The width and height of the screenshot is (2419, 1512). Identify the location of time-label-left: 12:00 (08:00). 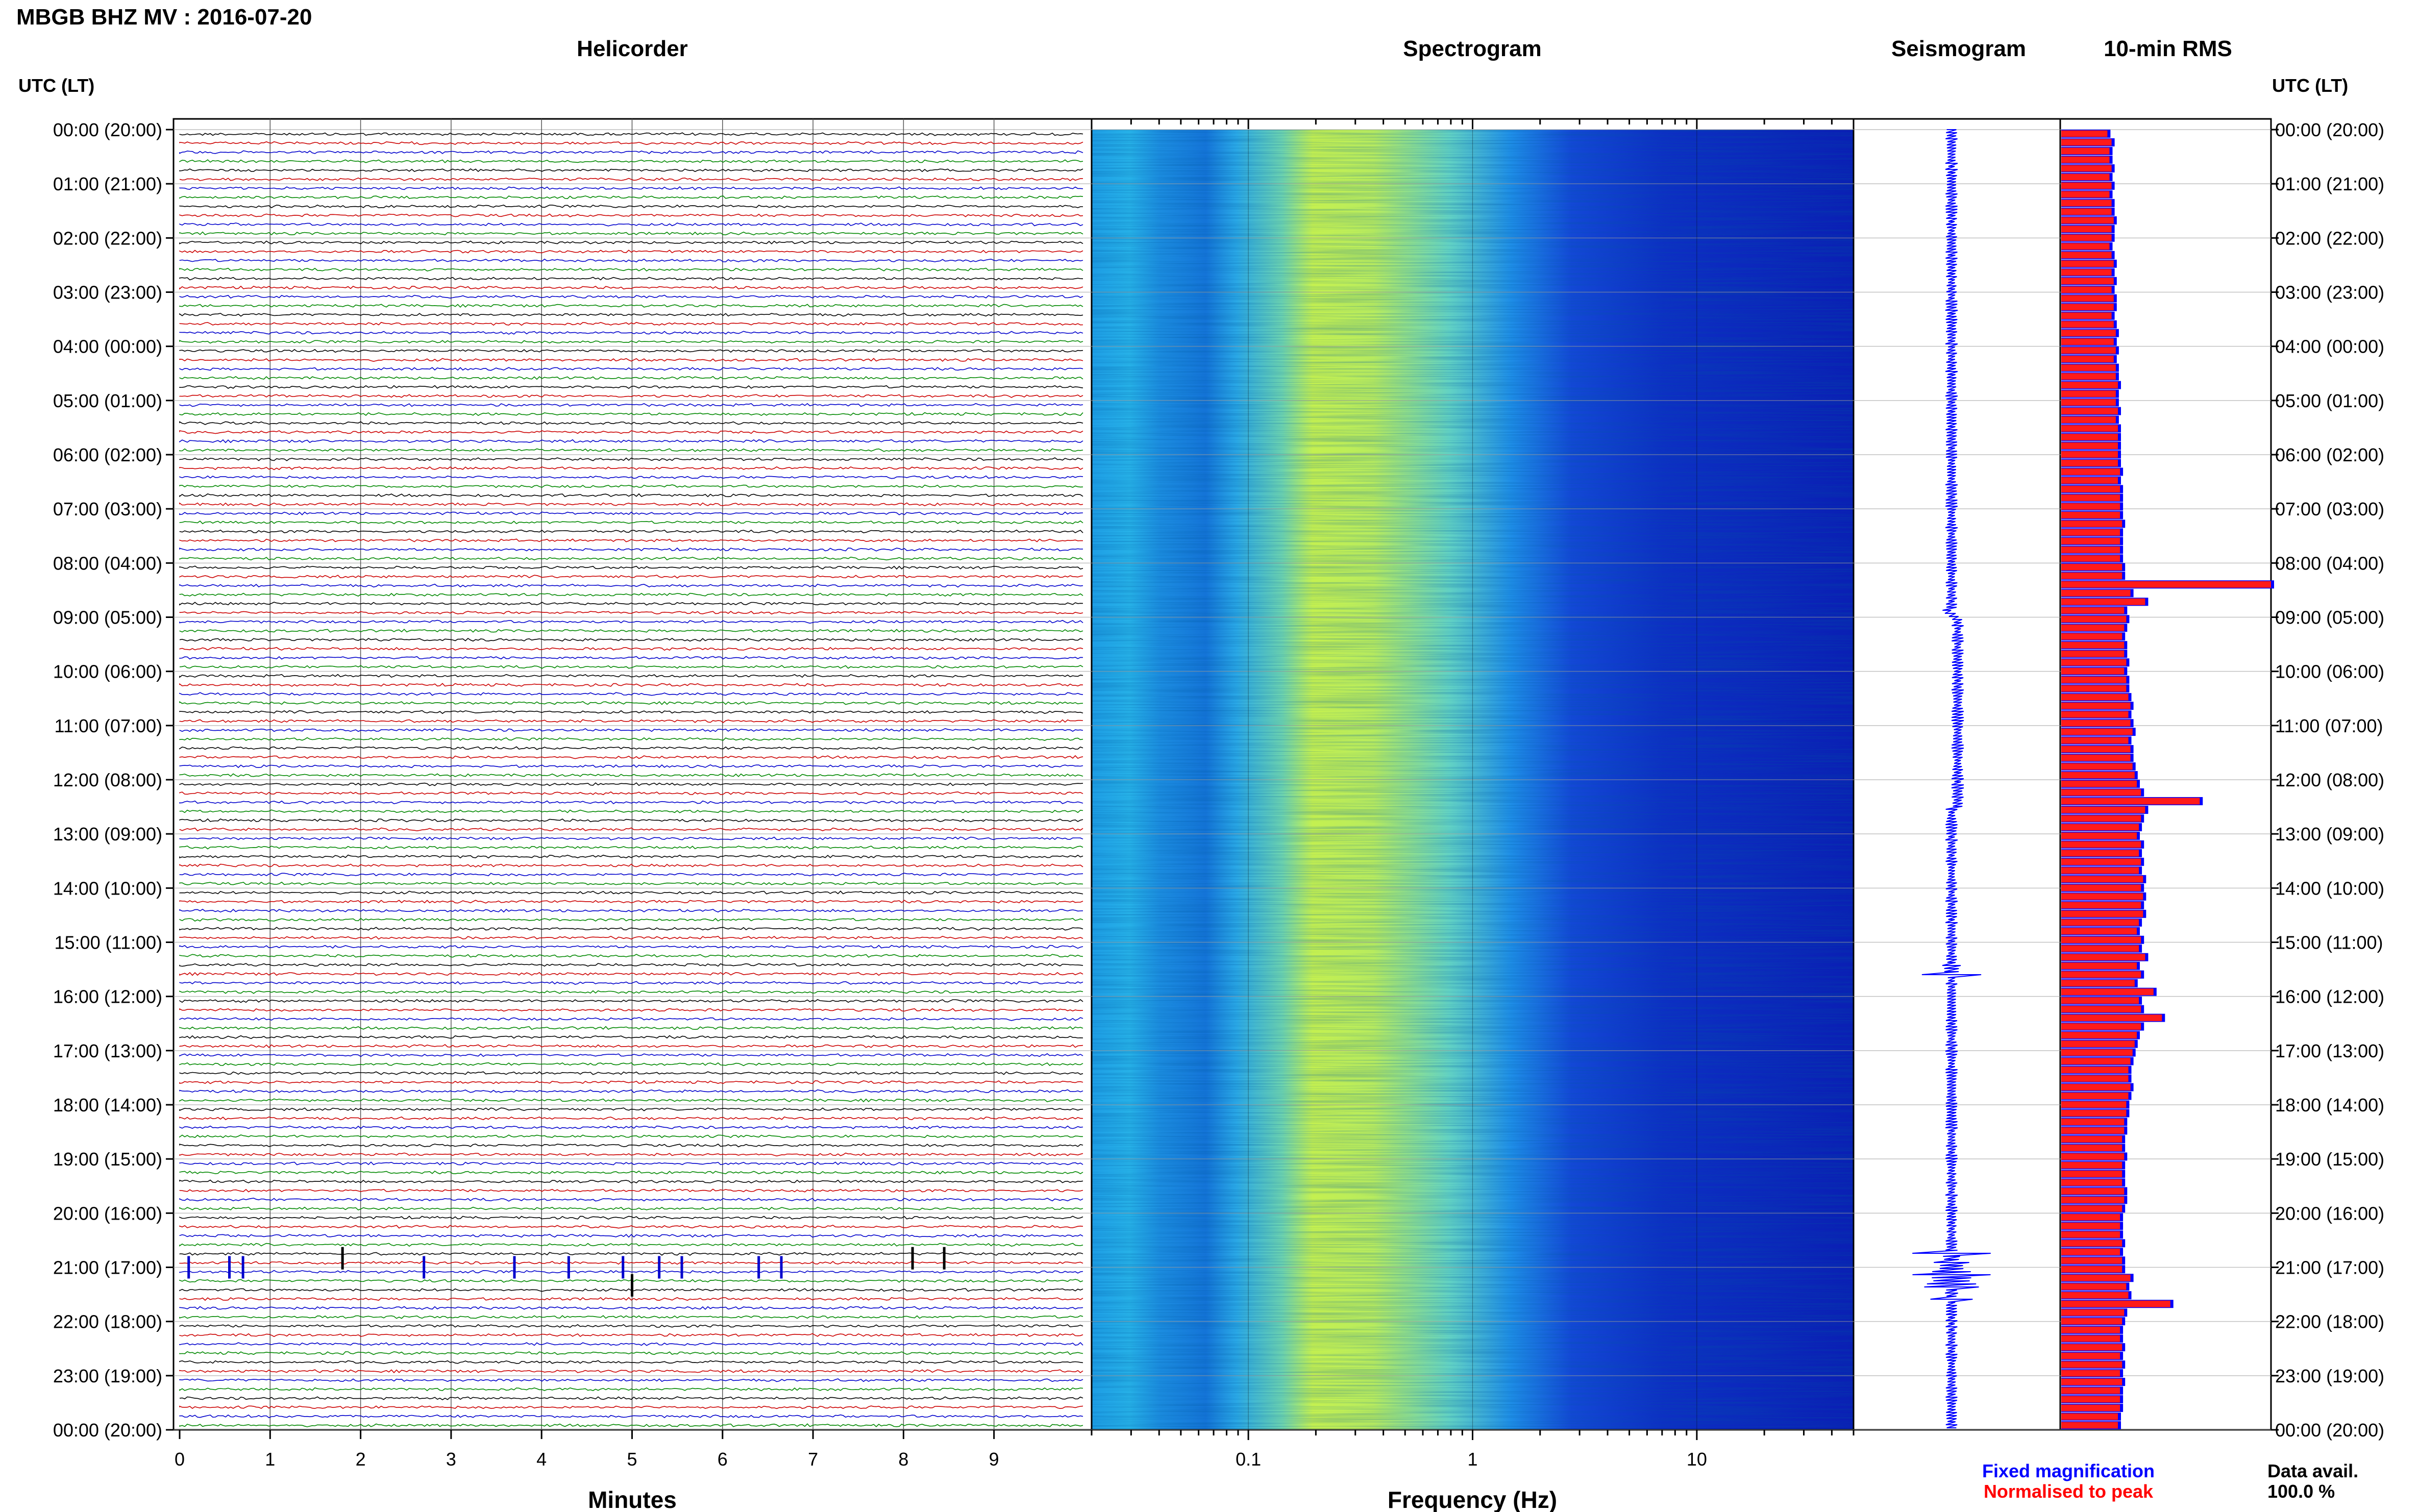
(107, 780).